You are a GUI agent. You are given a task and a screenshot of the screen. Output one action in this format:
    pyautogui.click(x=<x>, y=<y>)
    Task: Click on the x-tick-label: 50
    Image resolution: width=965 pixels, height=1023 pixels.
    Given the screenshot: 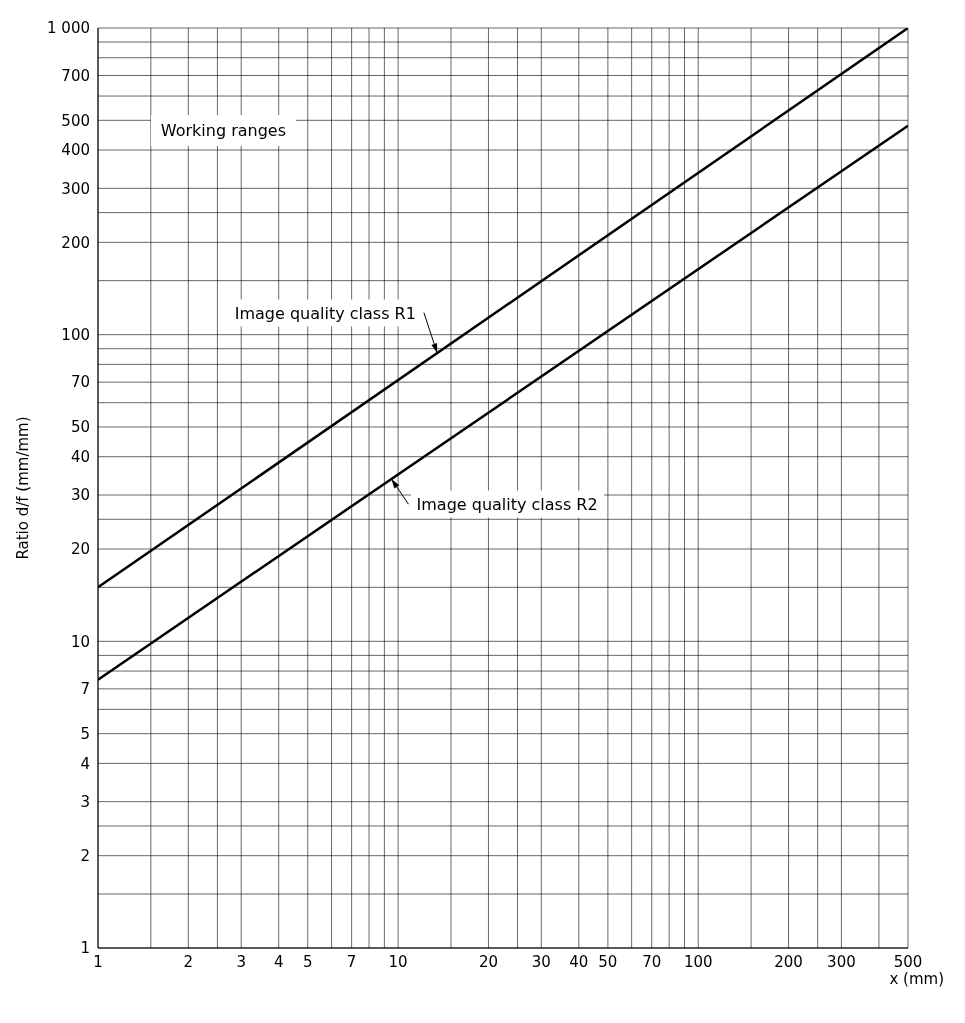 What is the action you would take?
    pyautogui.click(x=608, y=961)
    